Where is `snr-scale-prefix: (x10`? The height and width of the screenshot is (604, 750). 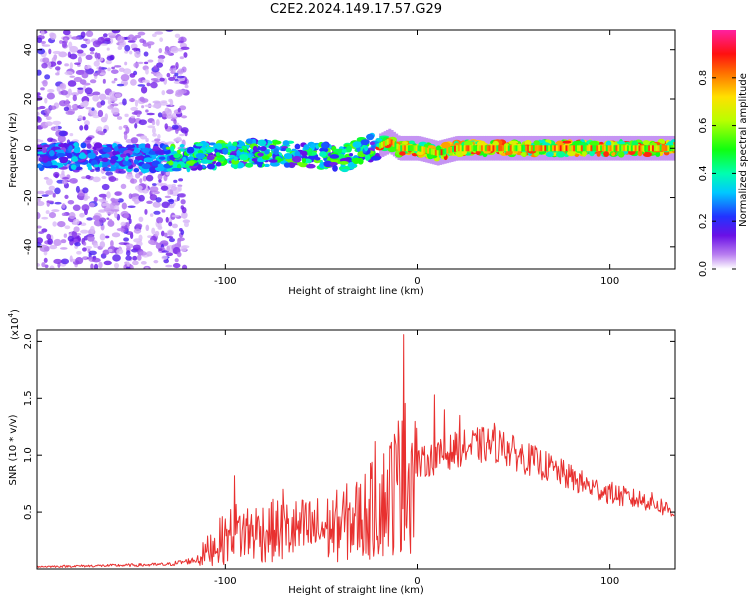 snr-scale-prefix: (x10 is located at coordinates (15, 328).